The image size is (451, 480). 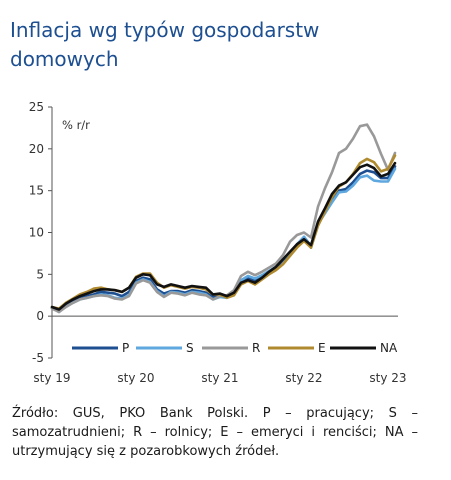 What do you see at coordinates (387, 378) in the screenshot?
I see `x-tick-label: sty 23` at bounding box center [387, 378].